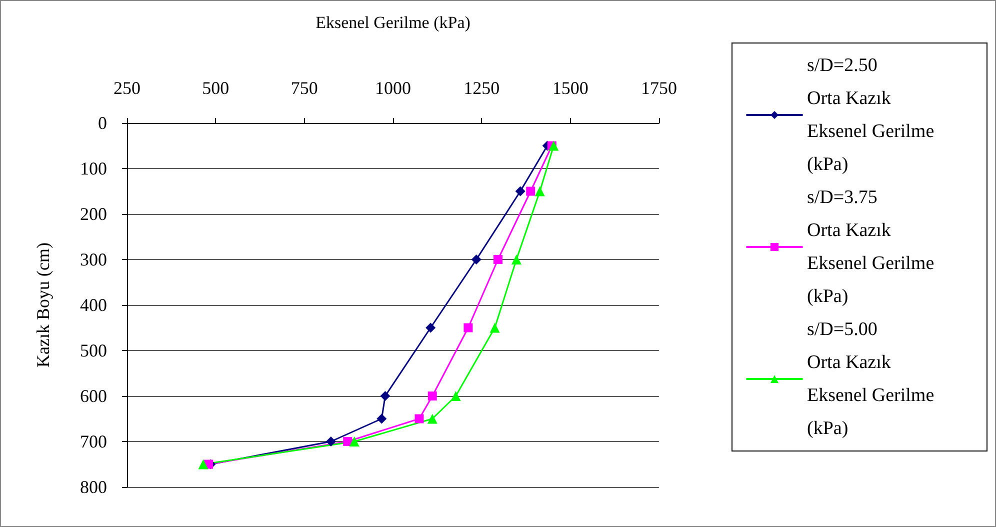 The width and height of the screenshot is (996, 527). I want to click on y-tick-label: 300, so click(93, 260).